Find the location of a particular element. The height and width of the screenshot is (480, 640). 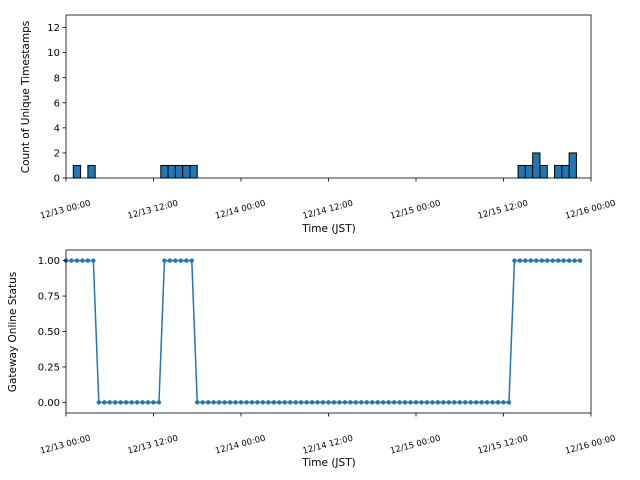

histogram-y-tick-label: 6 is located at coordinates (57, 103).